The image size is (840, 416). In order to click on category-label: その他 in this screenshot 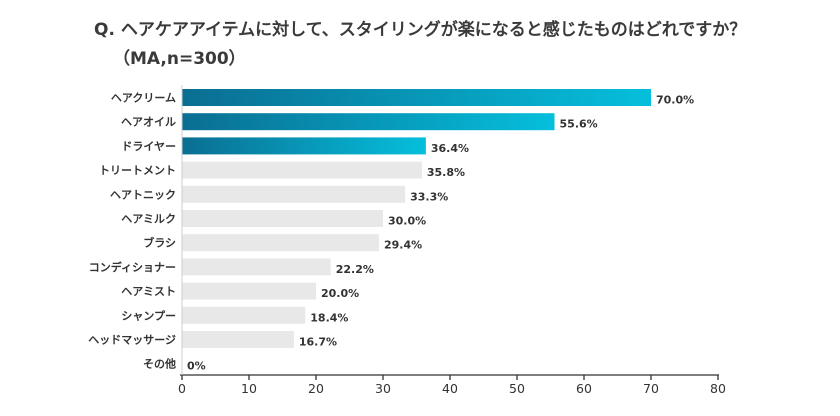, I will do `click(159, 364)`.